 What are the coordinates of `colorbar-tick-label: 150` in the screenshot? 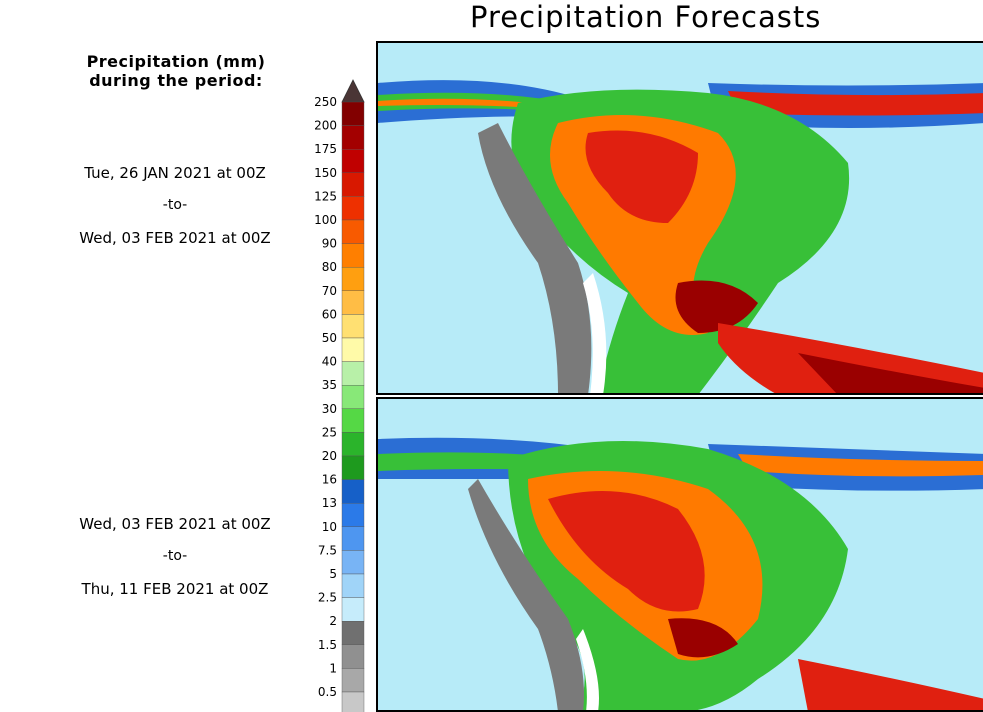 It's located at (325, 173).